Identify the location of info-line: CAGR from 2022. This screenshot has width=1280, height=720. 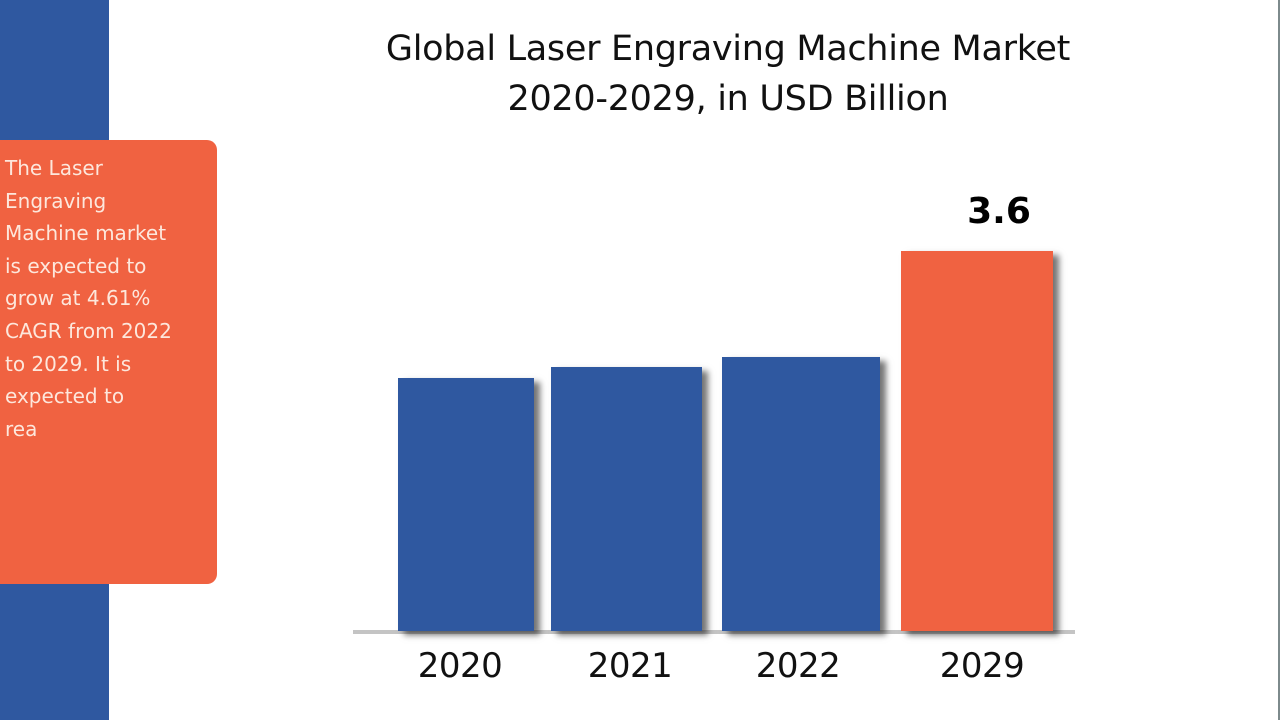
(88, 330).